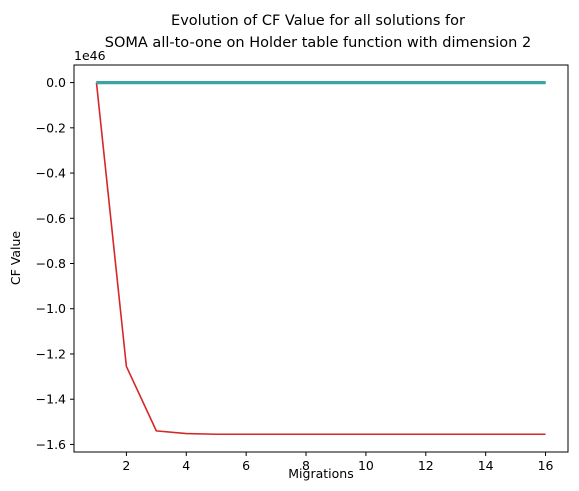 This screenshot has width=579, height=491. I want to click on y-tick-label: −0.8, so click(51, 263).